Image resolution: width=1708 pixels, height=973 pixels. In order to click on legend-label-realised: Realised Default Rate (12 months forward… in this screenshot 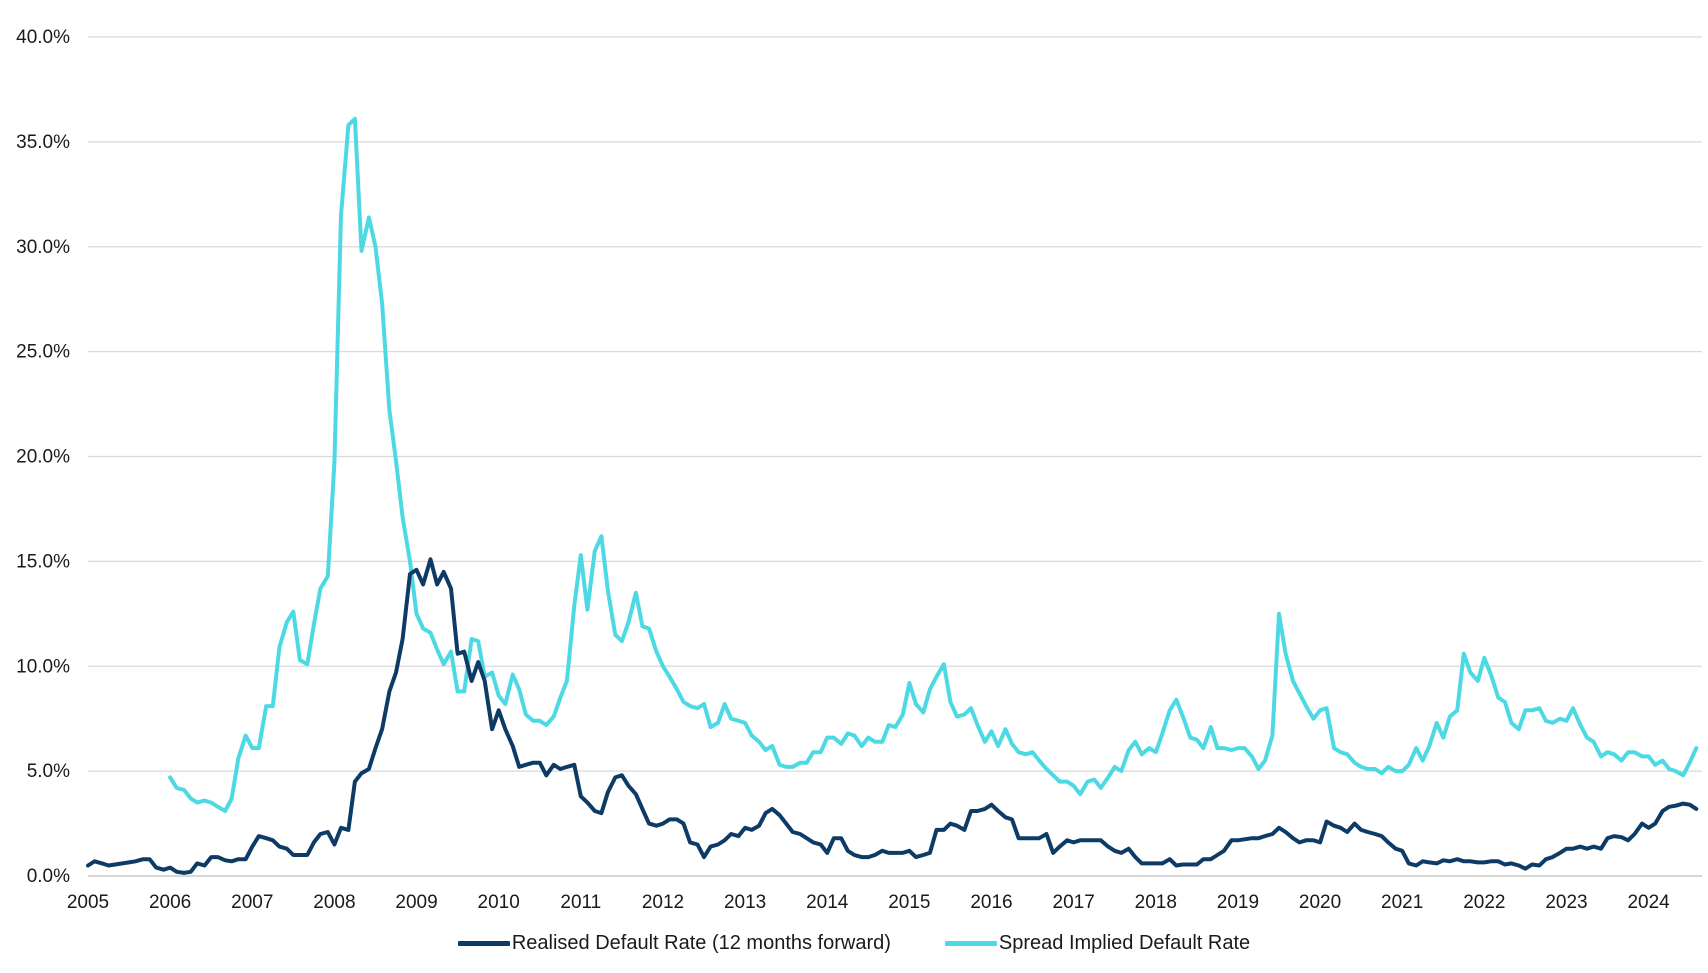, I will do `click(701, 943)`.